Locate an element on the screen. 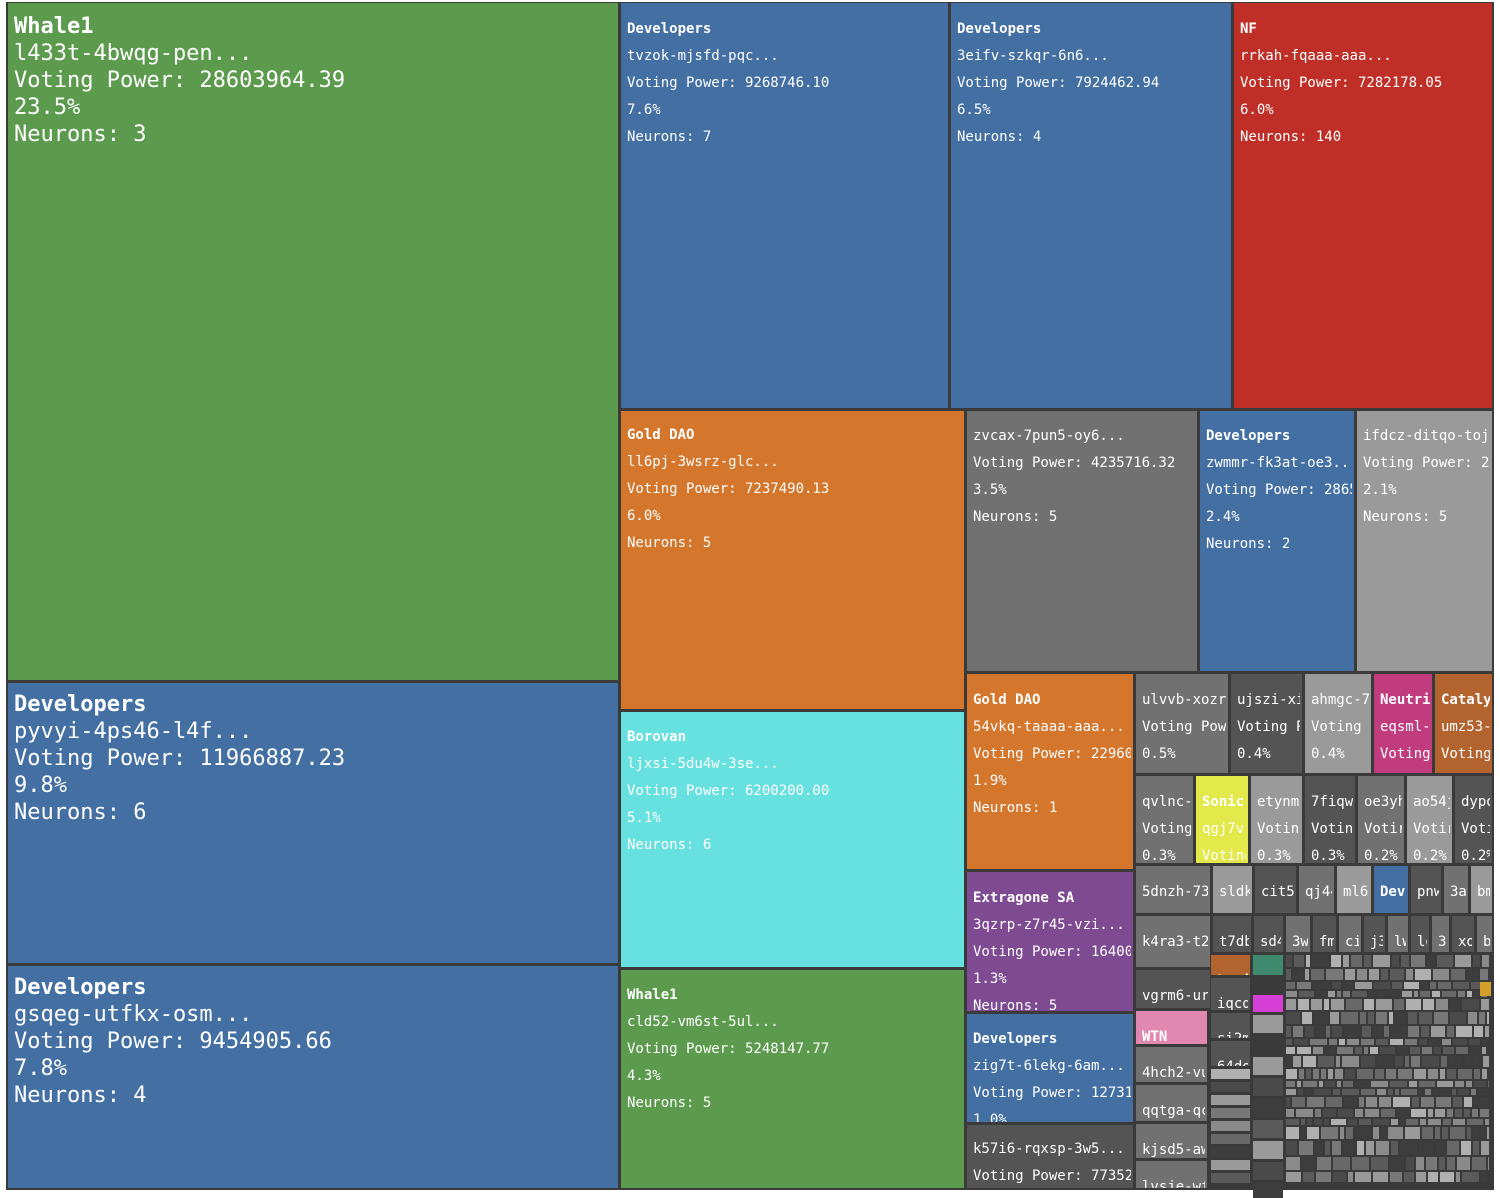  tile-id-label: 3a is located at coordinates (1458, 892).